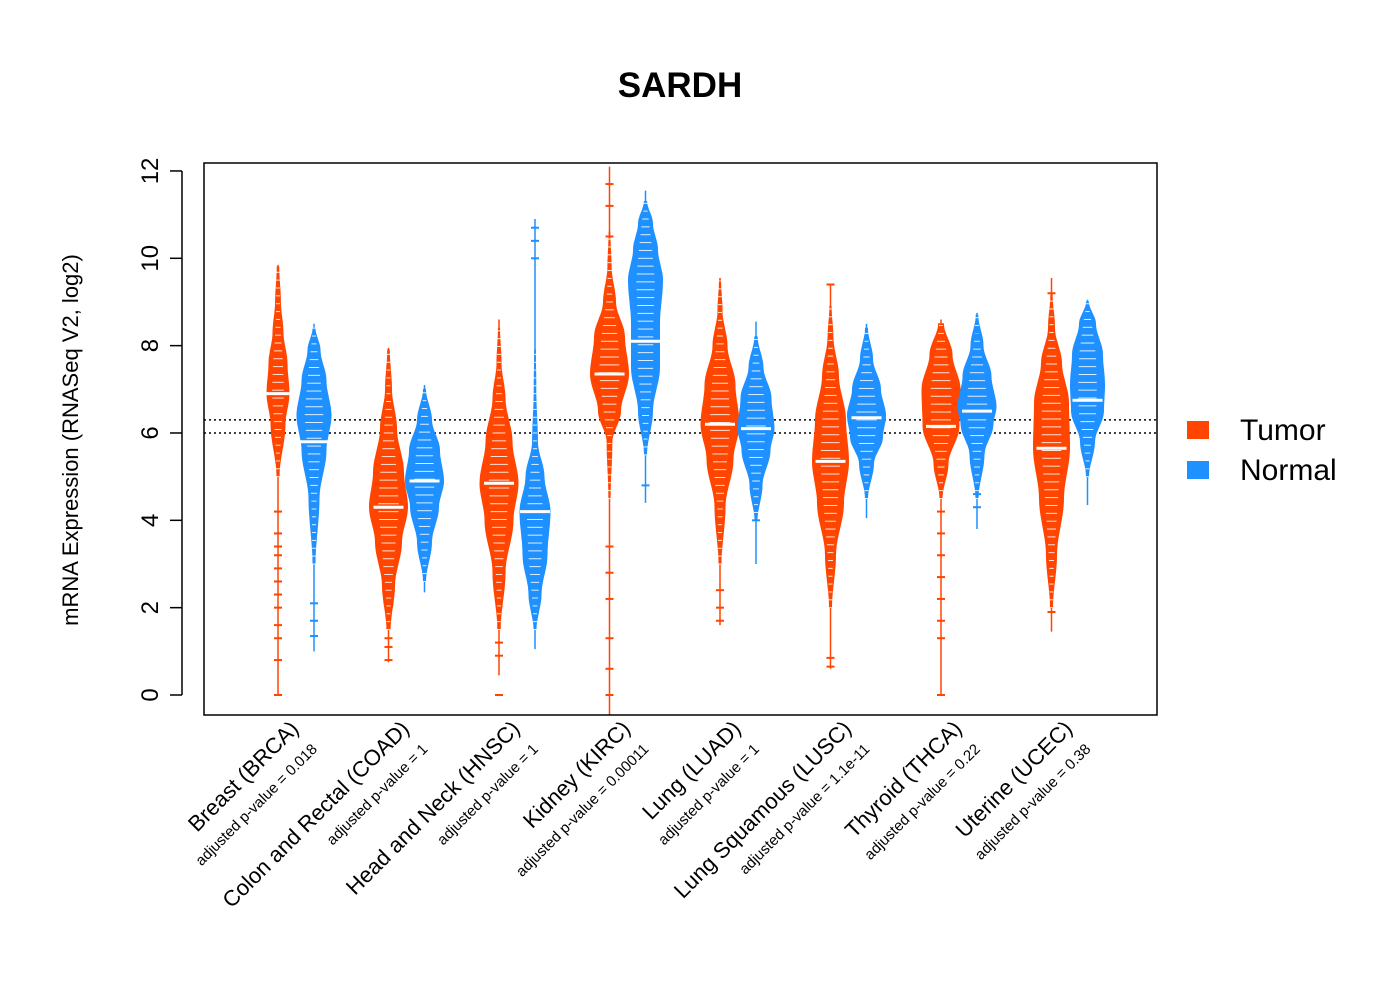 The height and width of the screenshot is (1000, 1400). Describe the element at coordinates (70, 440) in the screenshot. I see `y-axis-label: mRNA Expression (RNASeq V2, log2)` at that location.